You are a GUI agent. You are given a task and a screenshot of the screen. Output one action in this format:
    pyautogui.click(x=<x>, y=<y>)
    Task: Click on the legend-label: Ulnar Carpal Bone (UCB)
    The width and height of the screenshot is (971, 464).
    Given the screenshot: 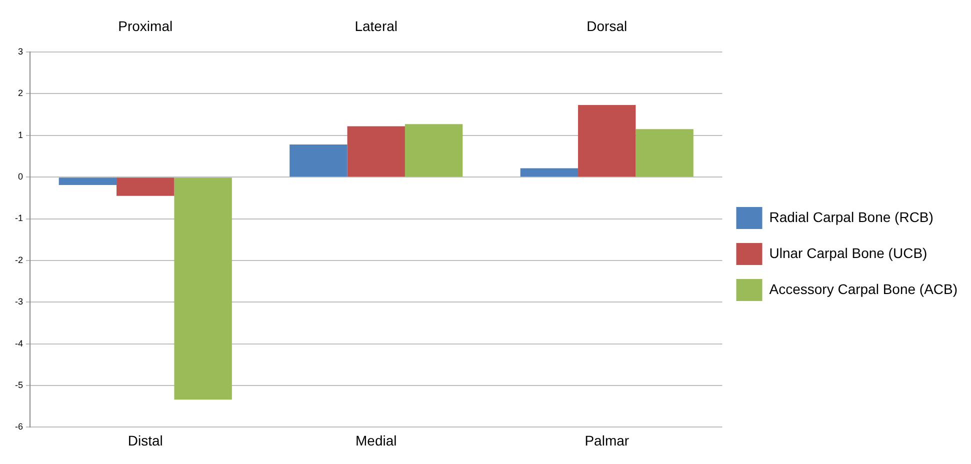 What is the action you would take?
    pyautogui.click(x=848, y=252)
    